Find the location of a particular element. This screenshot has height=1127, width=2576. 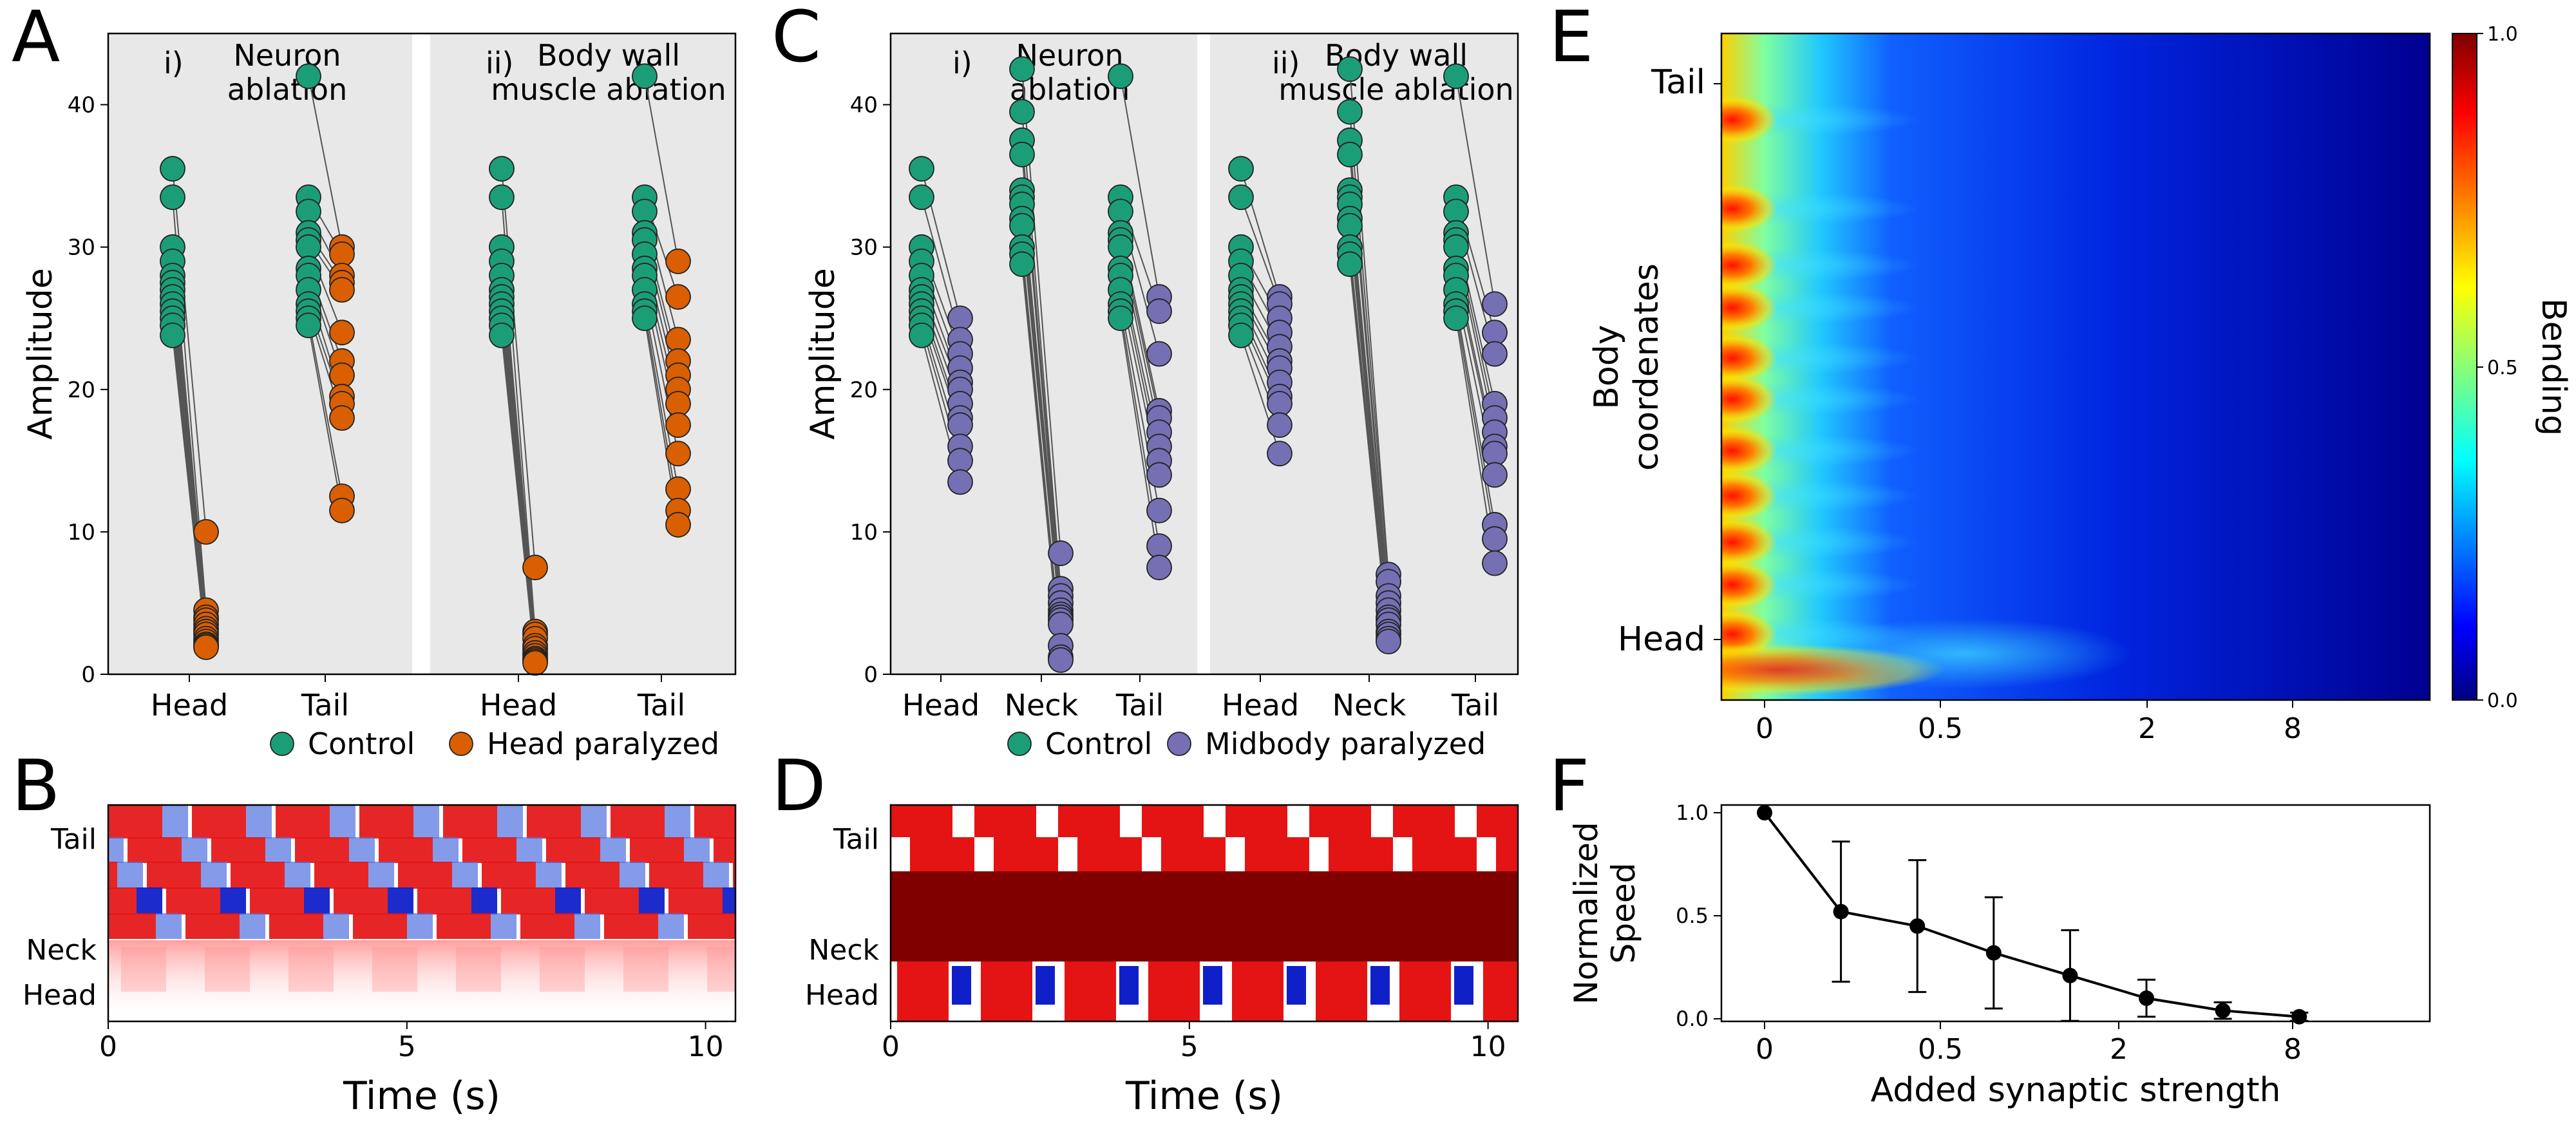

panel-a-subpanel-0-title-2: ablation is located at coordinates (287, 89).